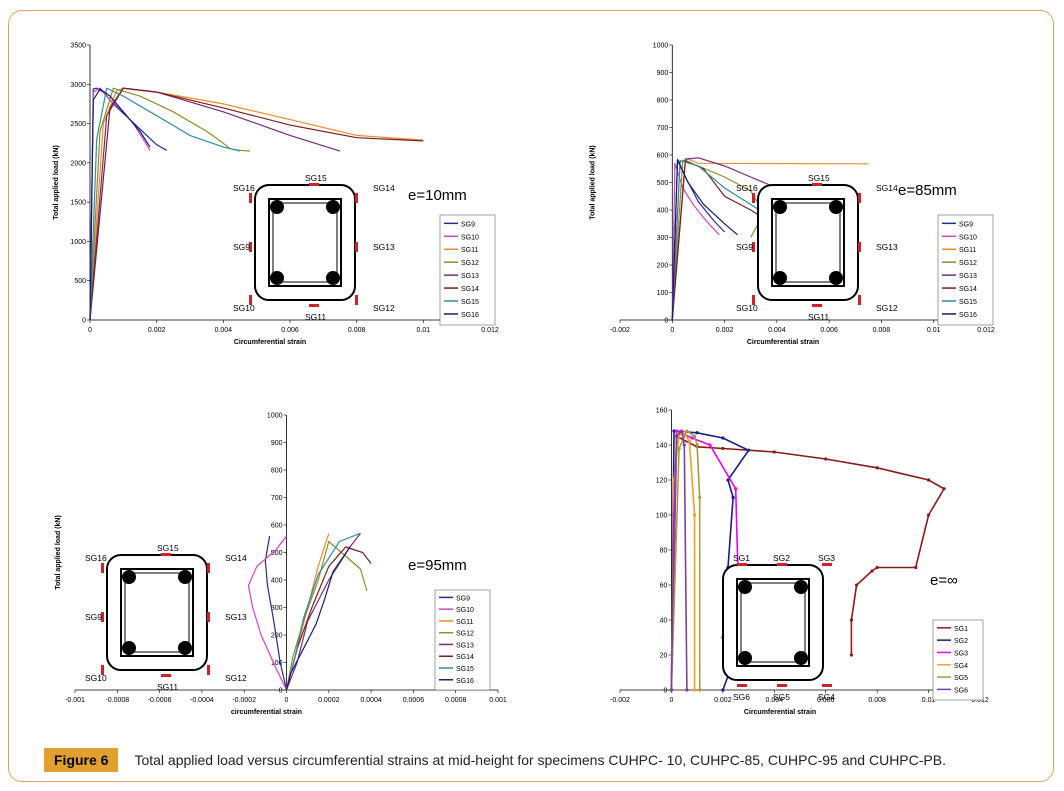  I want to click on y-tick-label: 1000, so click(275, 416).